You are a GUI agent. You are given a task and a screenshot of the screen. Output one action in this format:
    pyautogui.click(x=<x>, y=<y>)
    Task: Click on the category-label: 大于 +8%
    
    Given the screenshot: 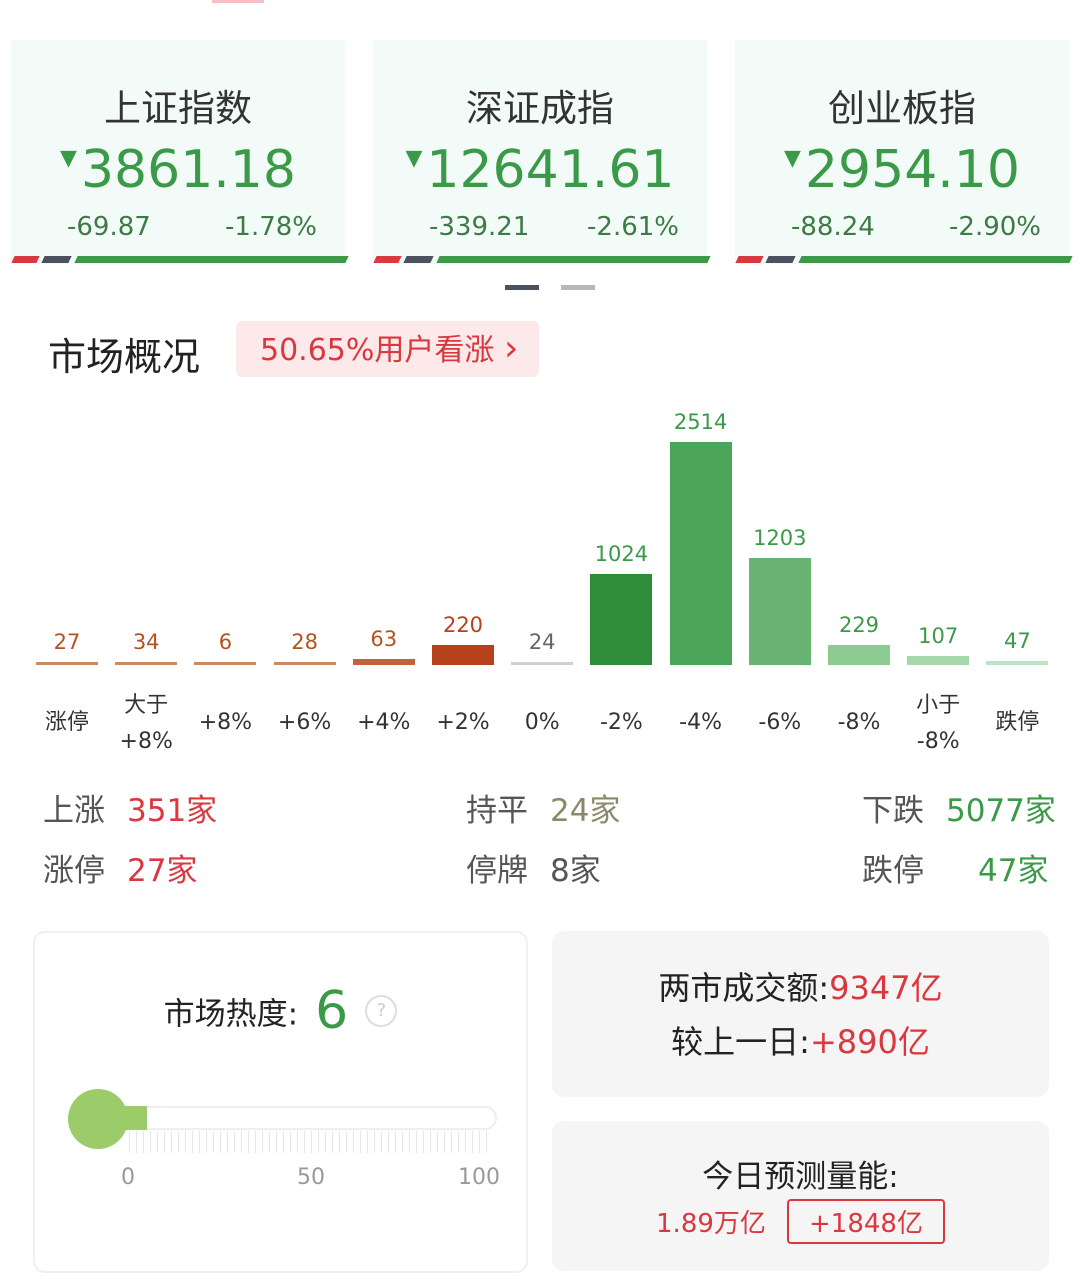 What is the action you would take?
    pyautogui.click(x=146, y=723)
    